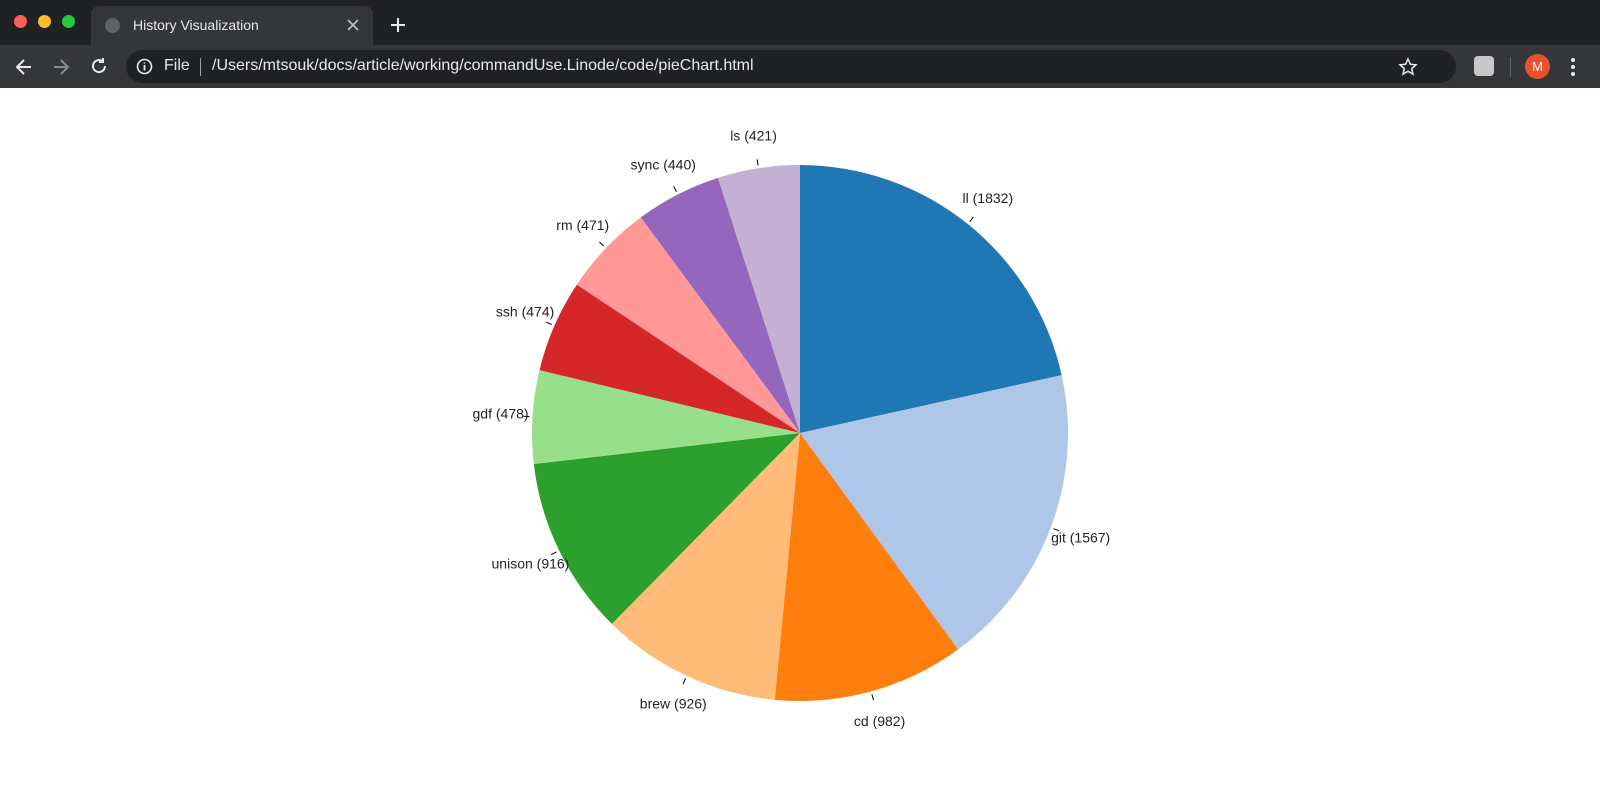 Image resolution: width=1600 pixels, height=793 pixels. Describe the element at coordinates (1573, 67) in the screenshot. I see `menu-button` at that location.